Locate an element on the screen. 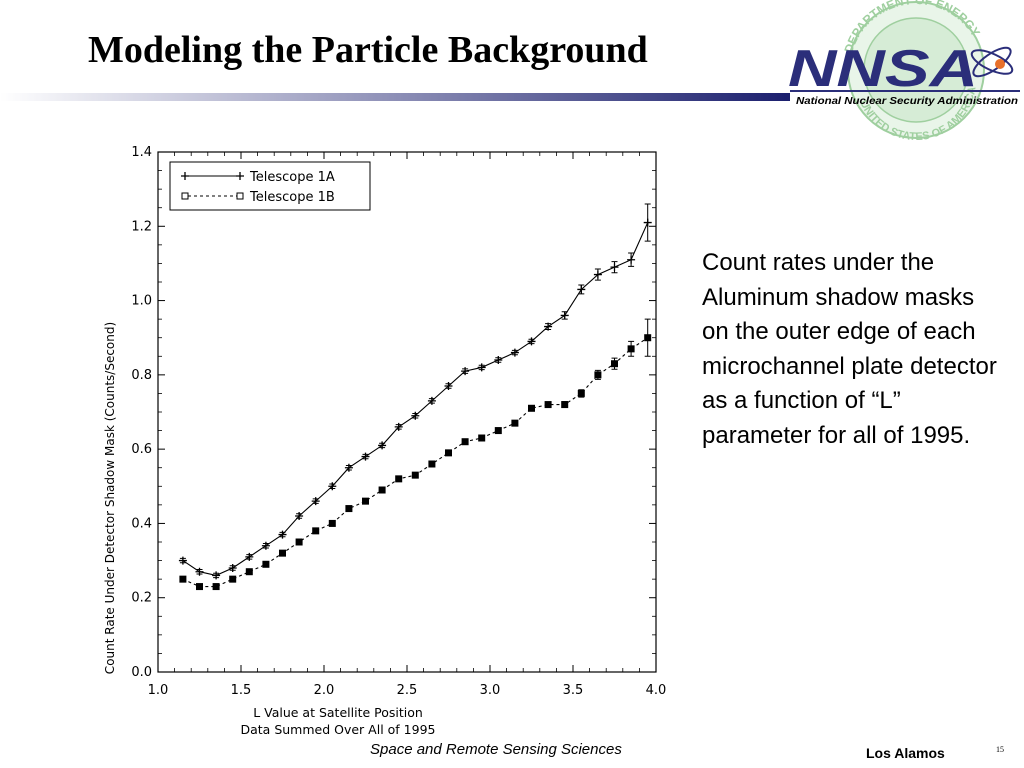  page-number: 15 is located at coordinates (1000, 749).